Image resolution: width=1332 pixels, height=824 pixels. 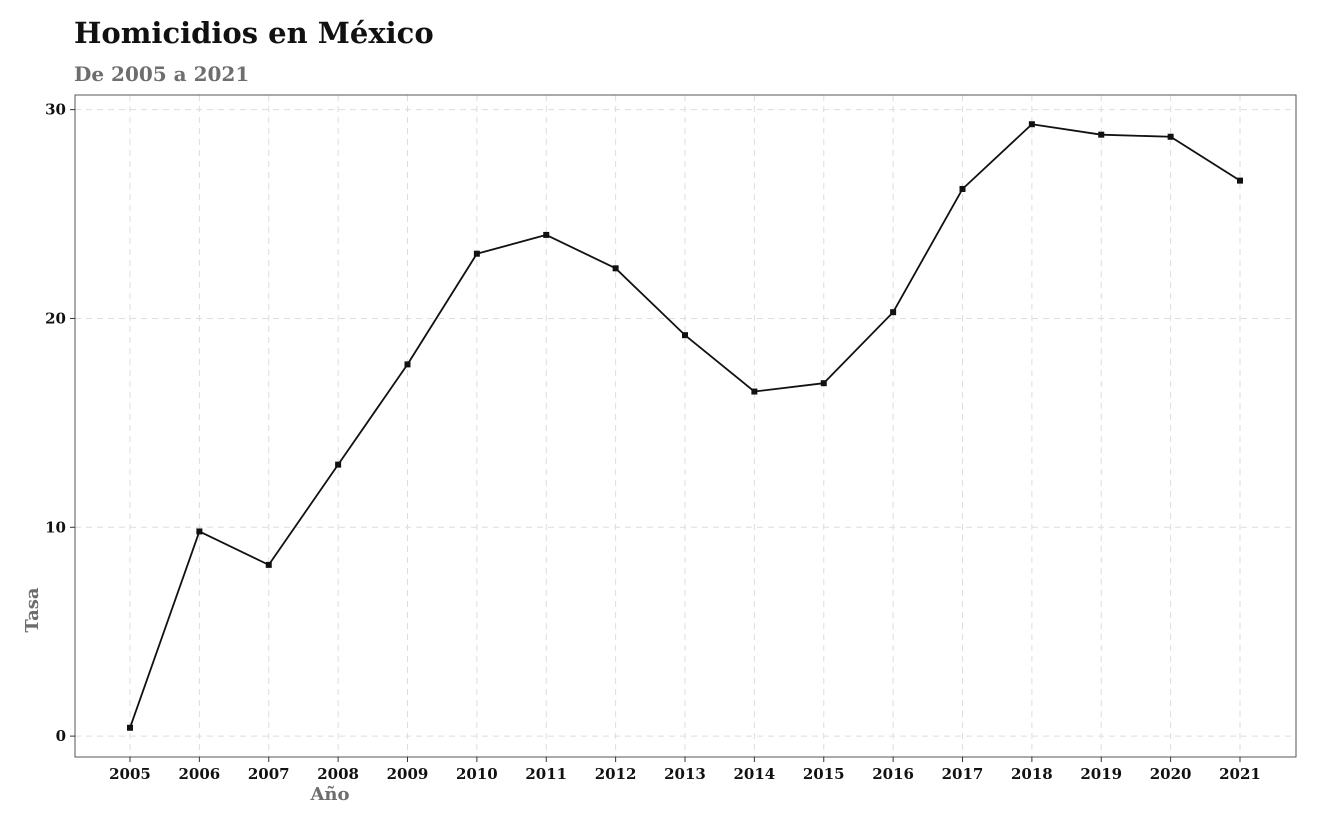 I want to click on data-point-2014, so click(x=754, y=391).